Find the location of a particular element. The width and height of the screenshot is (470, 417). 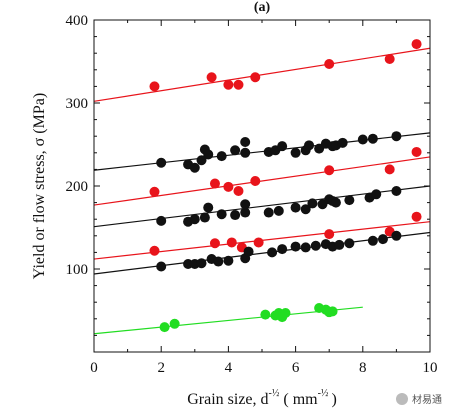

x-axis-title-prefix: Grain size, d is located at coordinates (227, 399).